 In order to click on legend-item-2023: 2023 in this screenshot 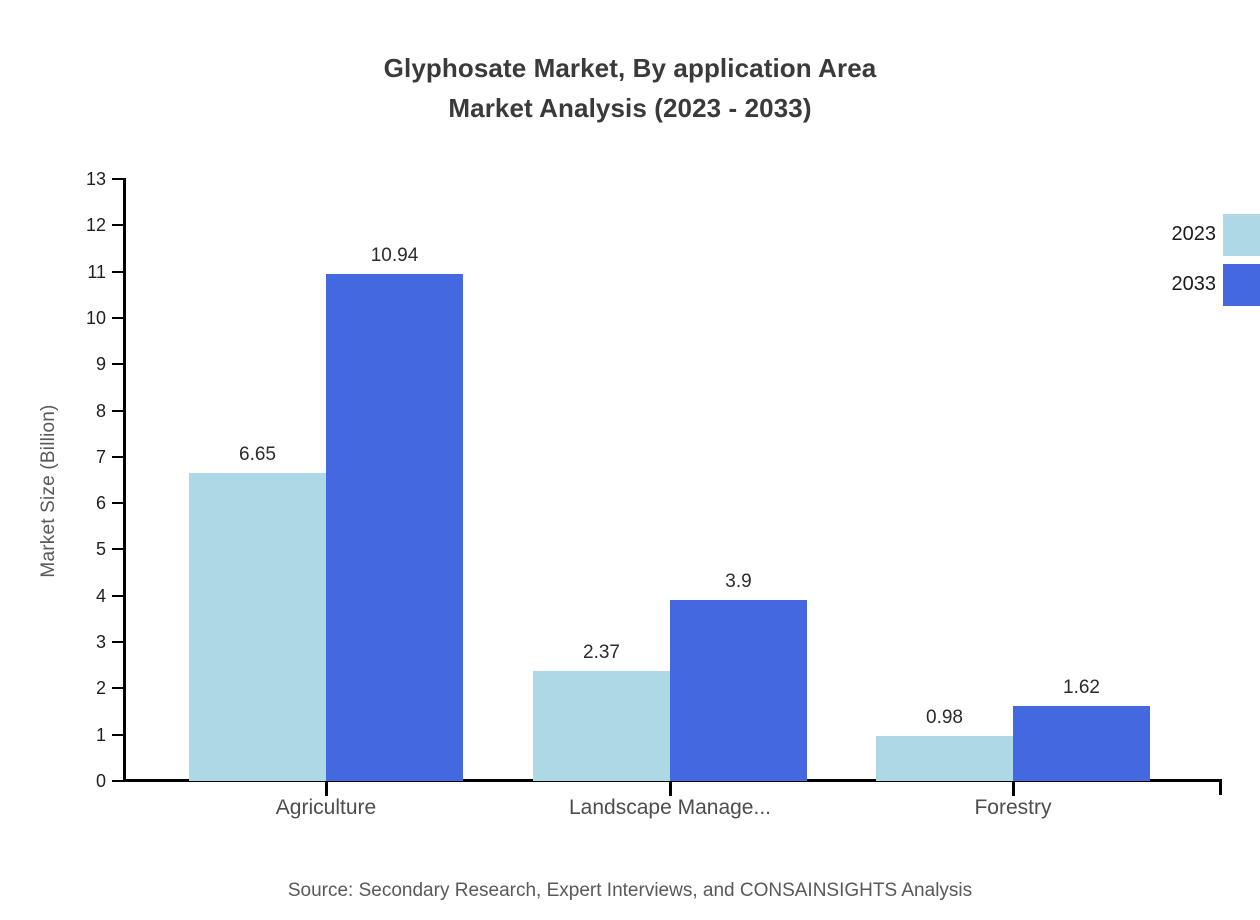, I will do `click(1185, 235)`.